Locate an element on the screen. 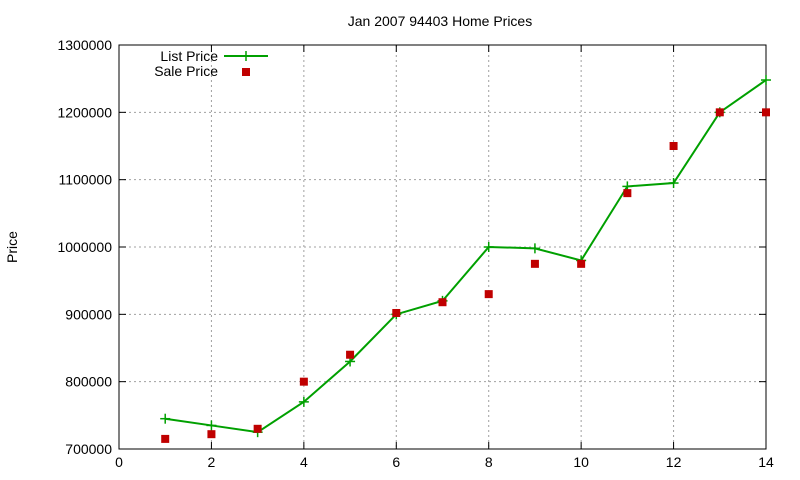 This screenshot has height=480, width=800. x-tick-label: 14 is located at coordinates (766, 462).